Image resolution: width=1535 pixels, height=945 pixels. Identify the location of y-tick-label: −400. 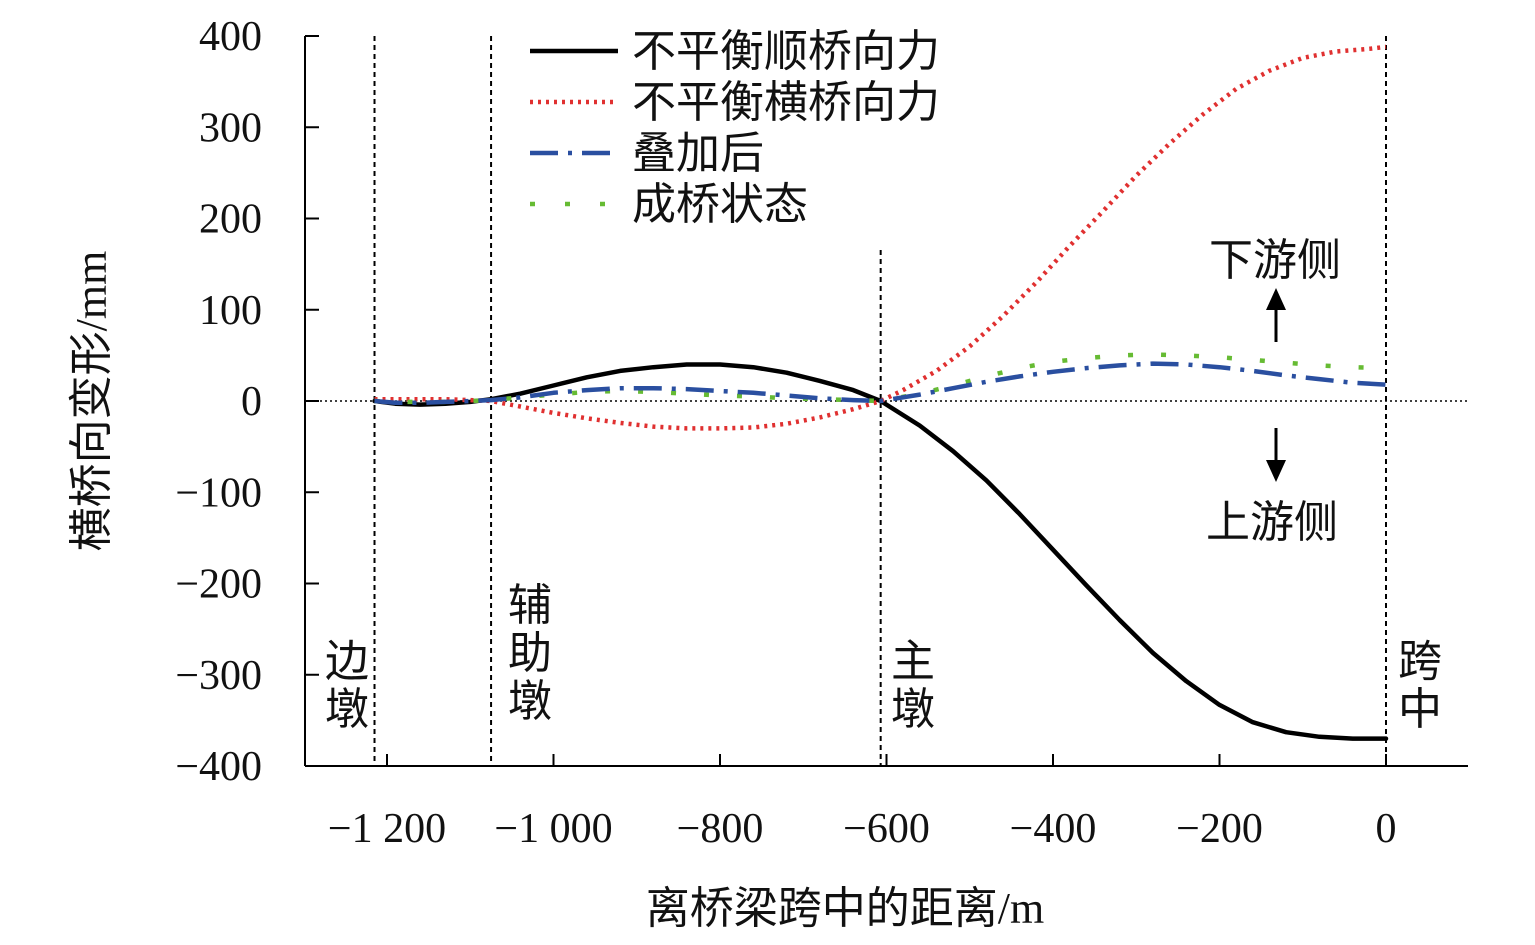
(218, 767).